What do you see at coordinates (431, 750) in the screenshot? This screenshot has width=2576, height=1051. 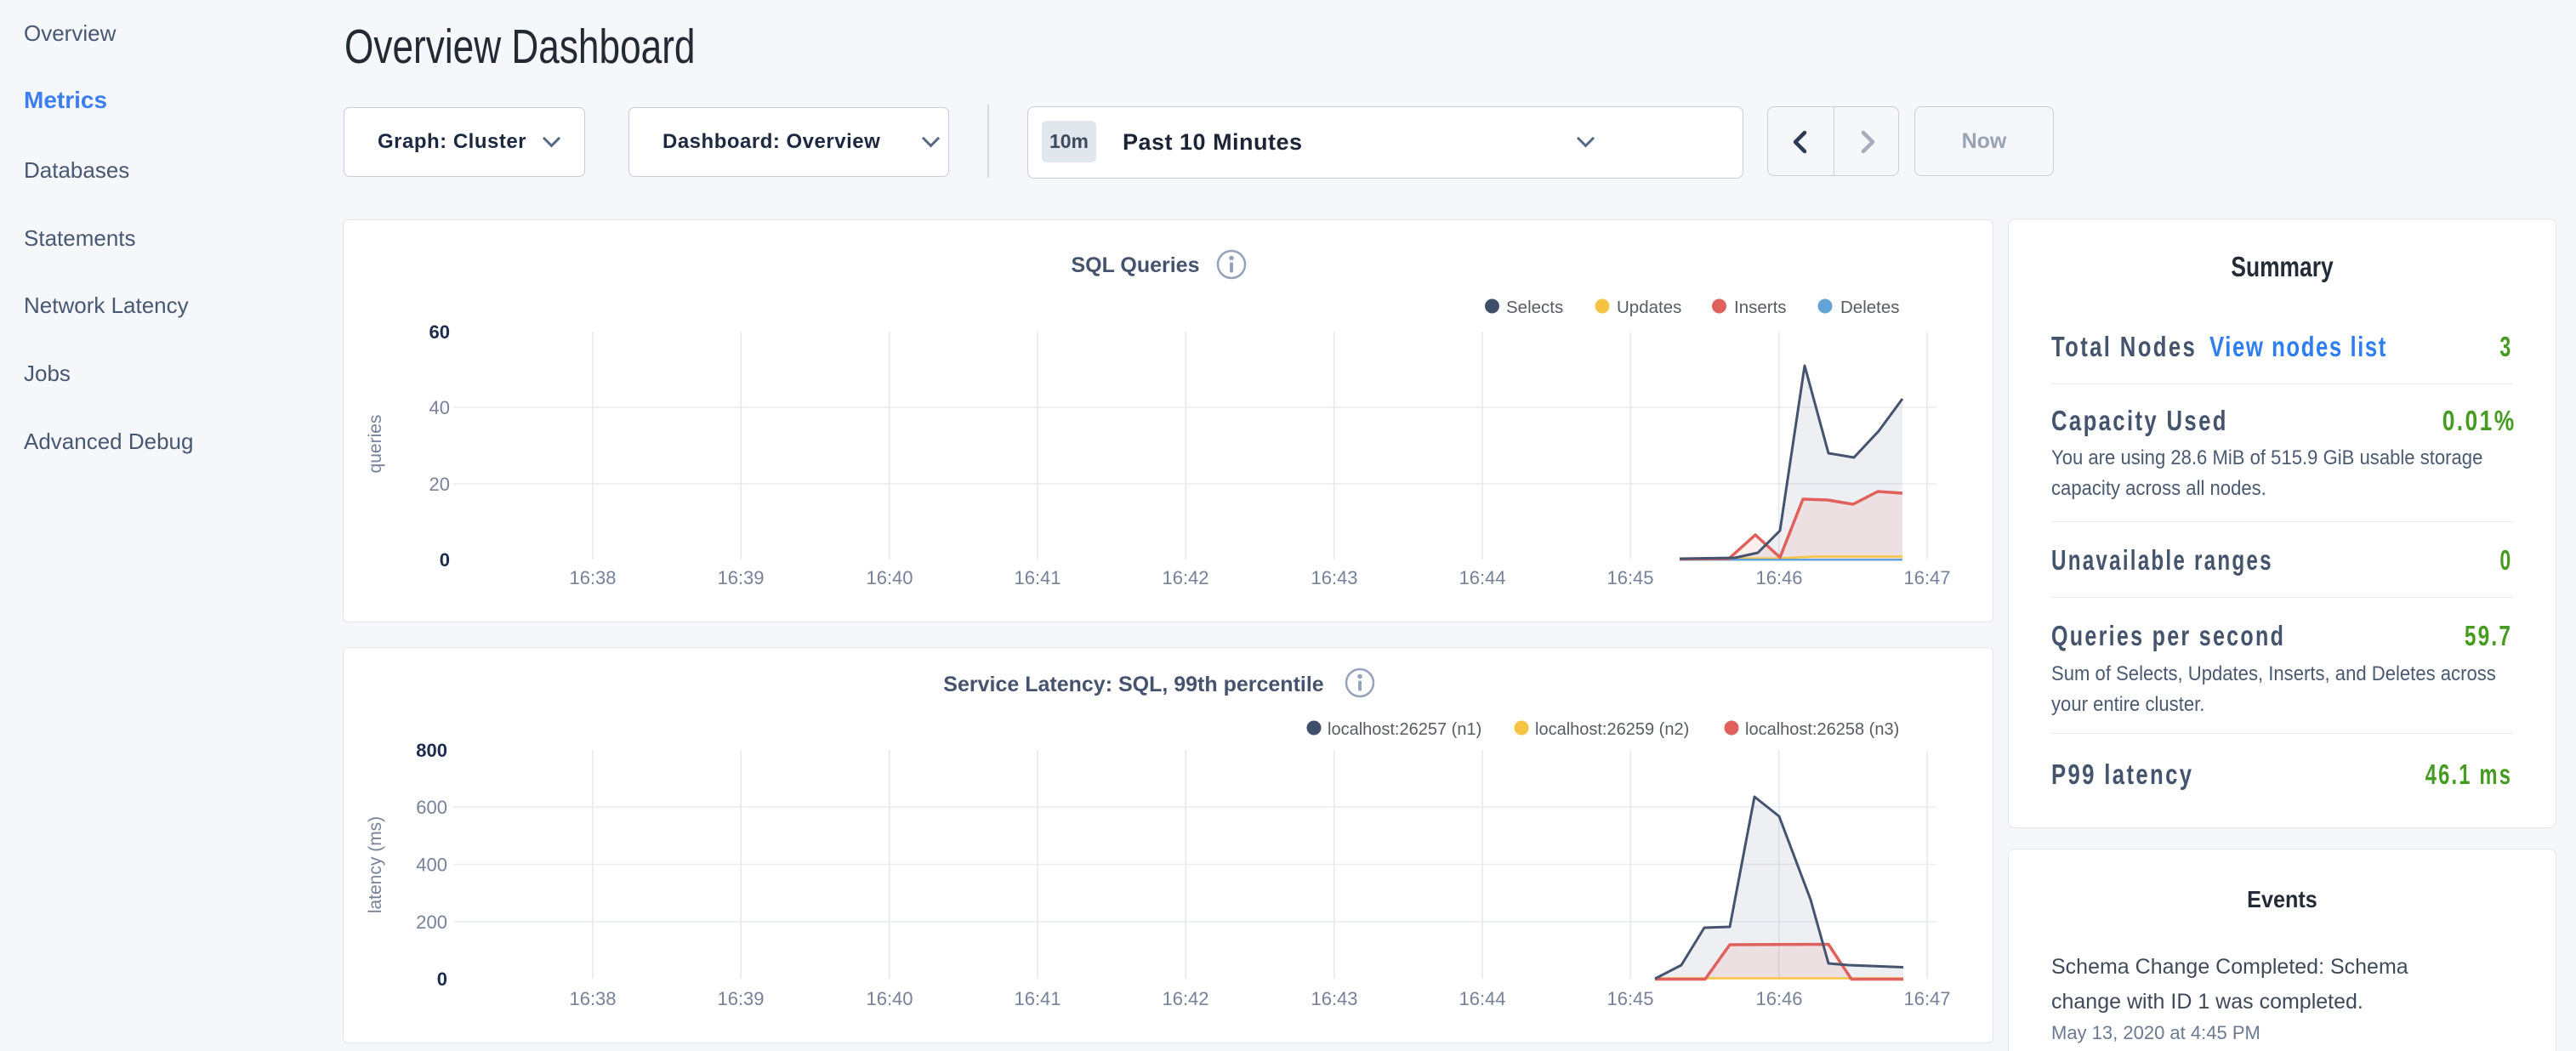 I see `svg-text: 800` at bounding box center [431, 750].